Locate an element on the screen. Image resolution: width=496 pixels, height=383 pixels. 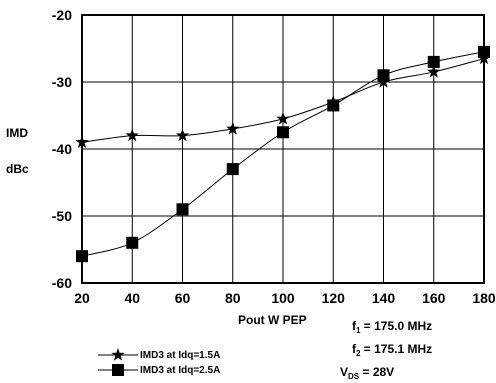
legend-marker-square is located at coordinates (118, 370).